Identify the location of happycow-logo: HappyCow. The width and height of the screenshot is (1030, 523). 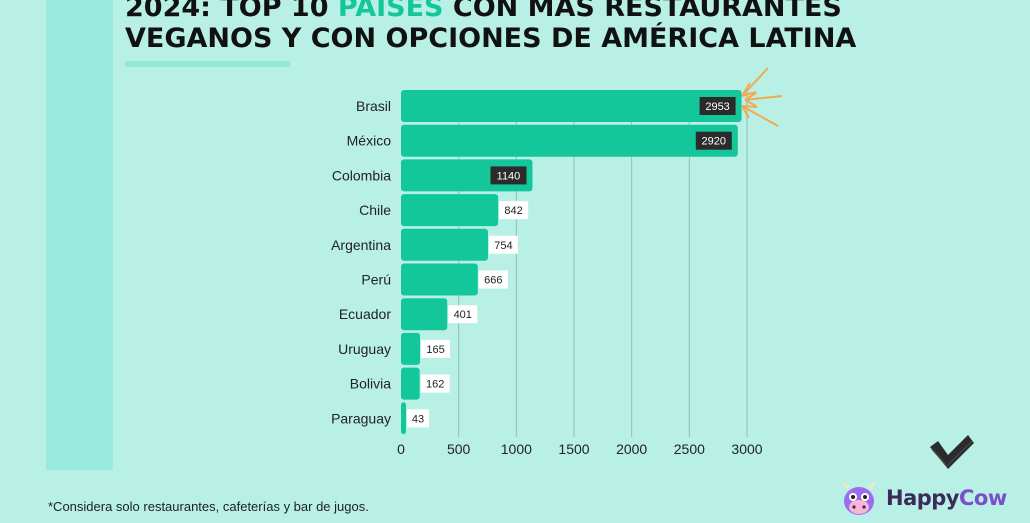
(930, 498).